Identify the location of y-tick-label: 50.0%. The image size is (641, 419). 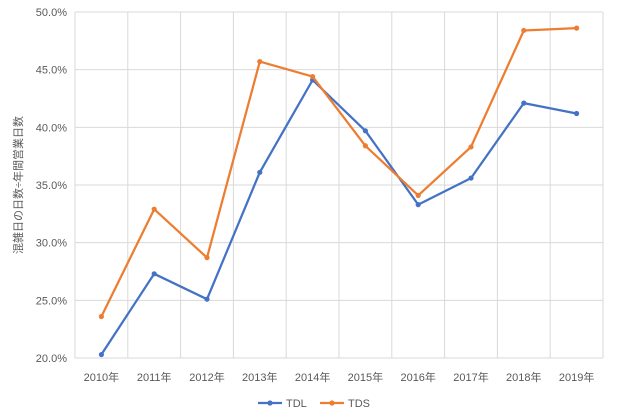
(51, 13).